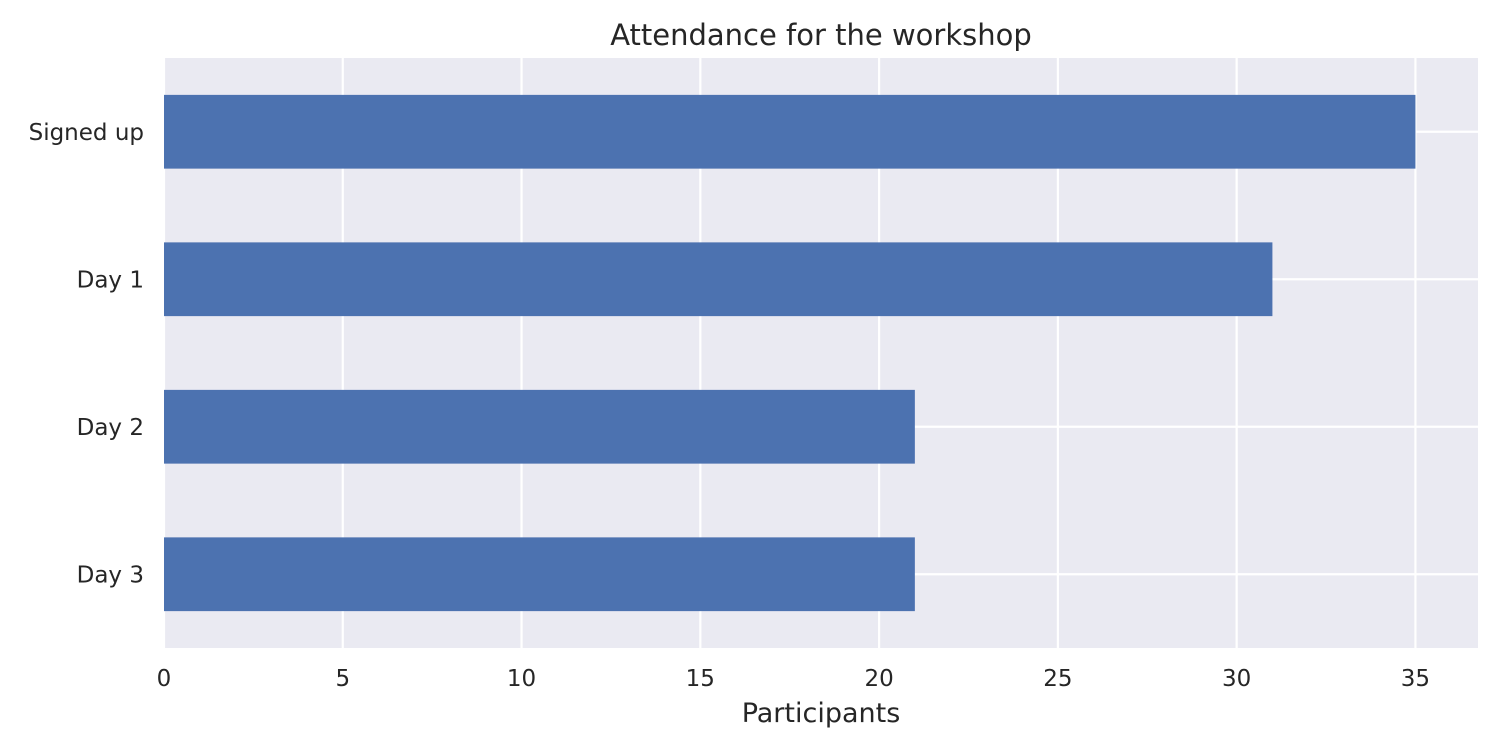  What do you see at coordinates (1057, 679) in the screenshot?
I see `x-tick-label: 25` at bounding box center [1057, 679].